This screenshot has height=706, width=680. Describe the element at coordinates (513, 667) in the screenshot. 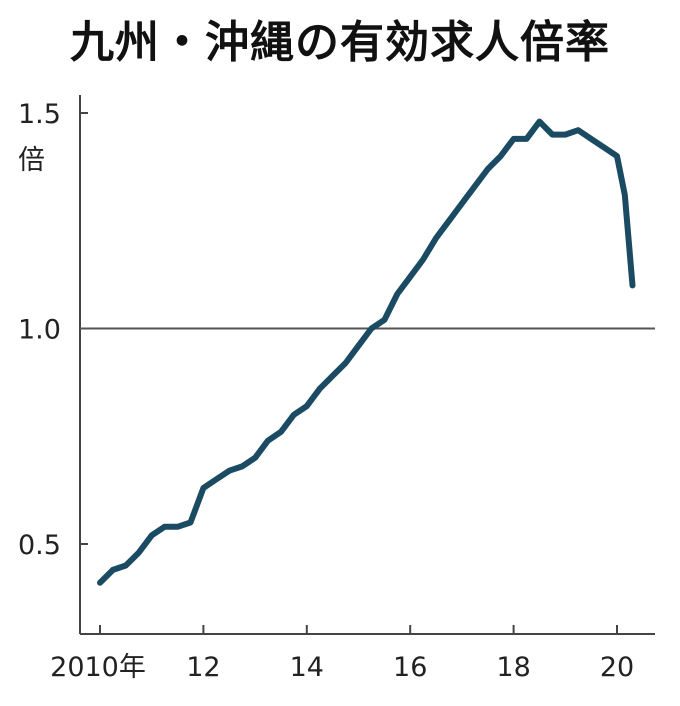

I see `x-tick-label: 18` at that location.